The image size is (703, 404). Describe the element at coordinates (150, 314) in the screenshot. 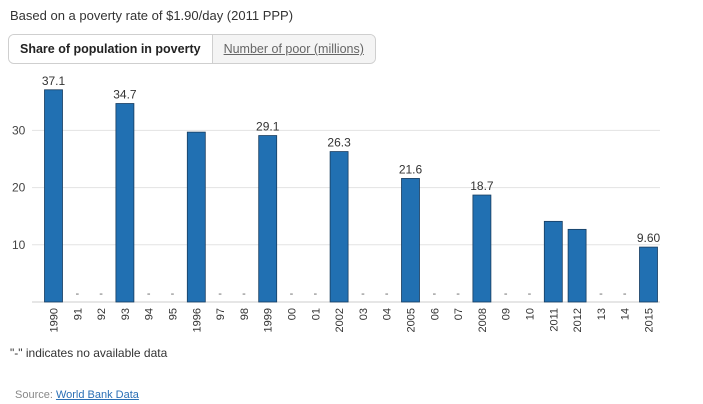

I see `x-tick-label-94: 94` at that location.